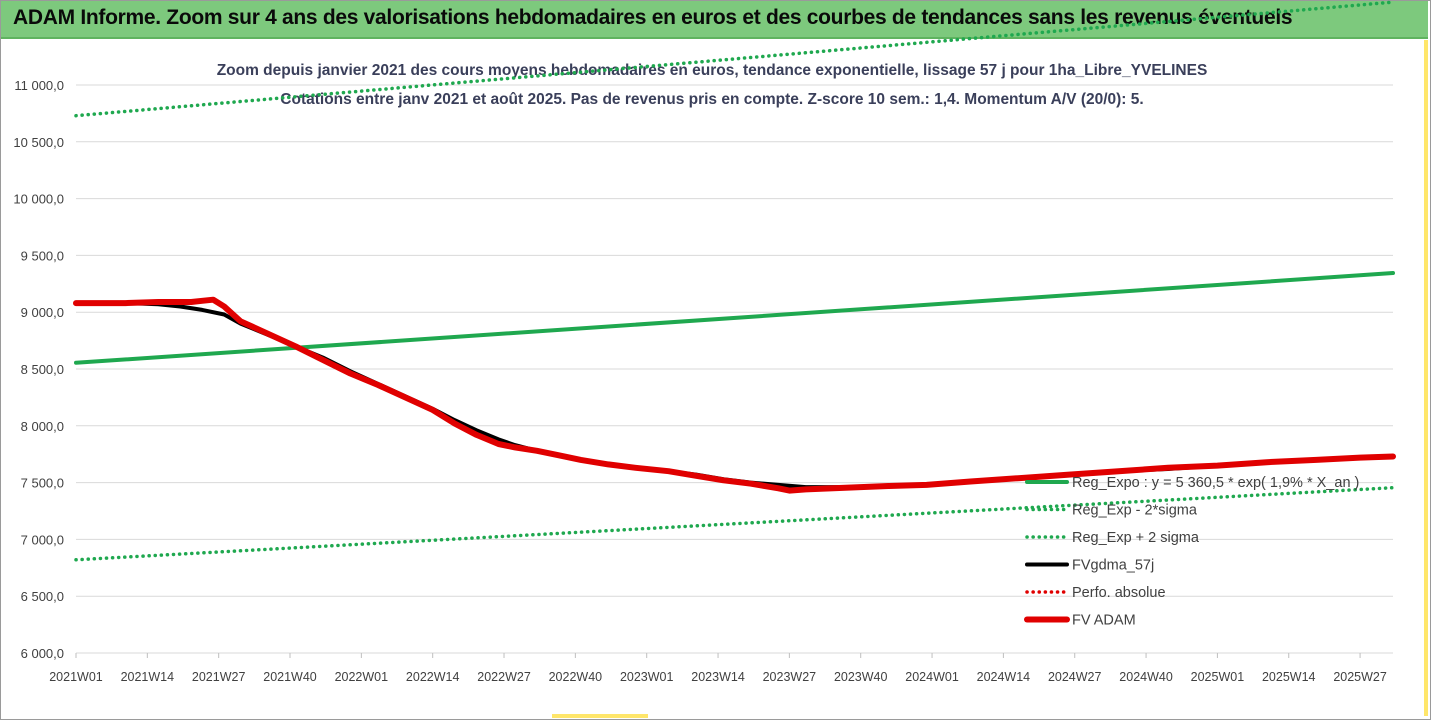 The height and width of the screenshot is (720, 1431). I want to click on x-tick-label: 2023W27, so click(790, 677).